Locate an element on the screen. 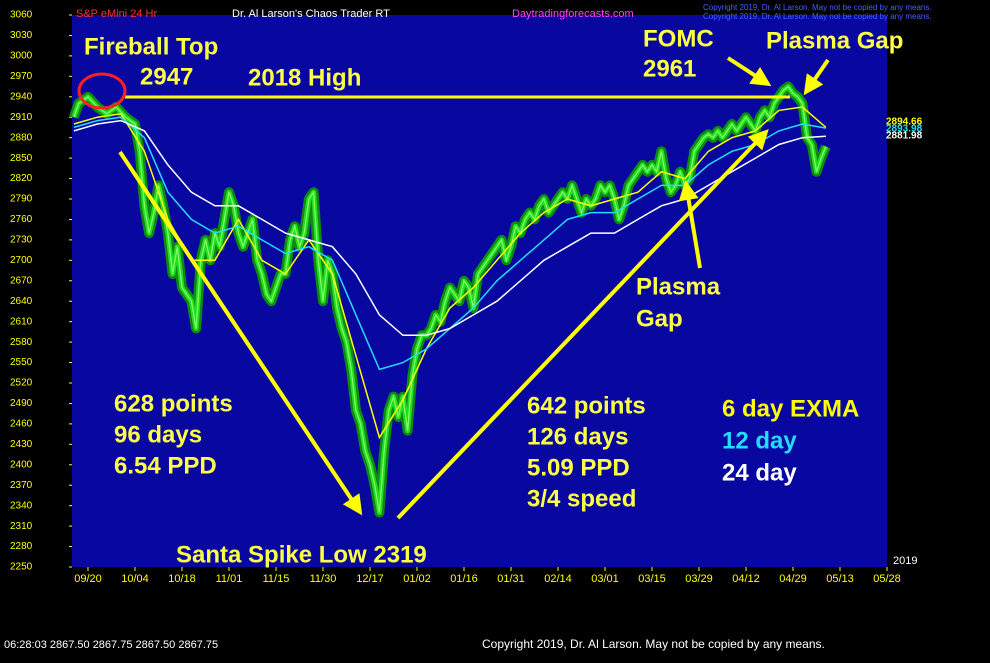 The image size is (990, 663). y-tick-label: 2940 is located at coordinates (21, 96).